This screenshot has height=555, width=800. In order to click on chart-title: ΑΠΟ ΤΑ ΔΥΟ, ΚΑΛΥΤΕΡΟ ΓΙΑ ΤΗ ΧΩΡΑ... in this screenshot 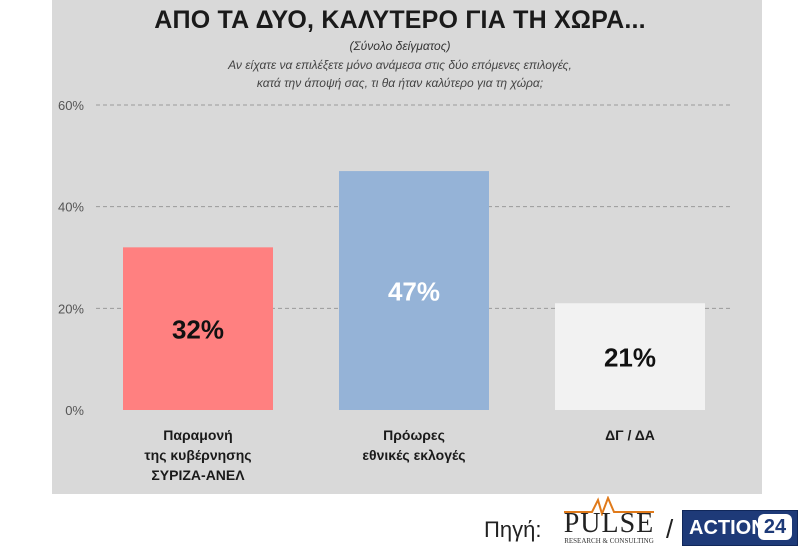, I will do `click(400, 20)`.